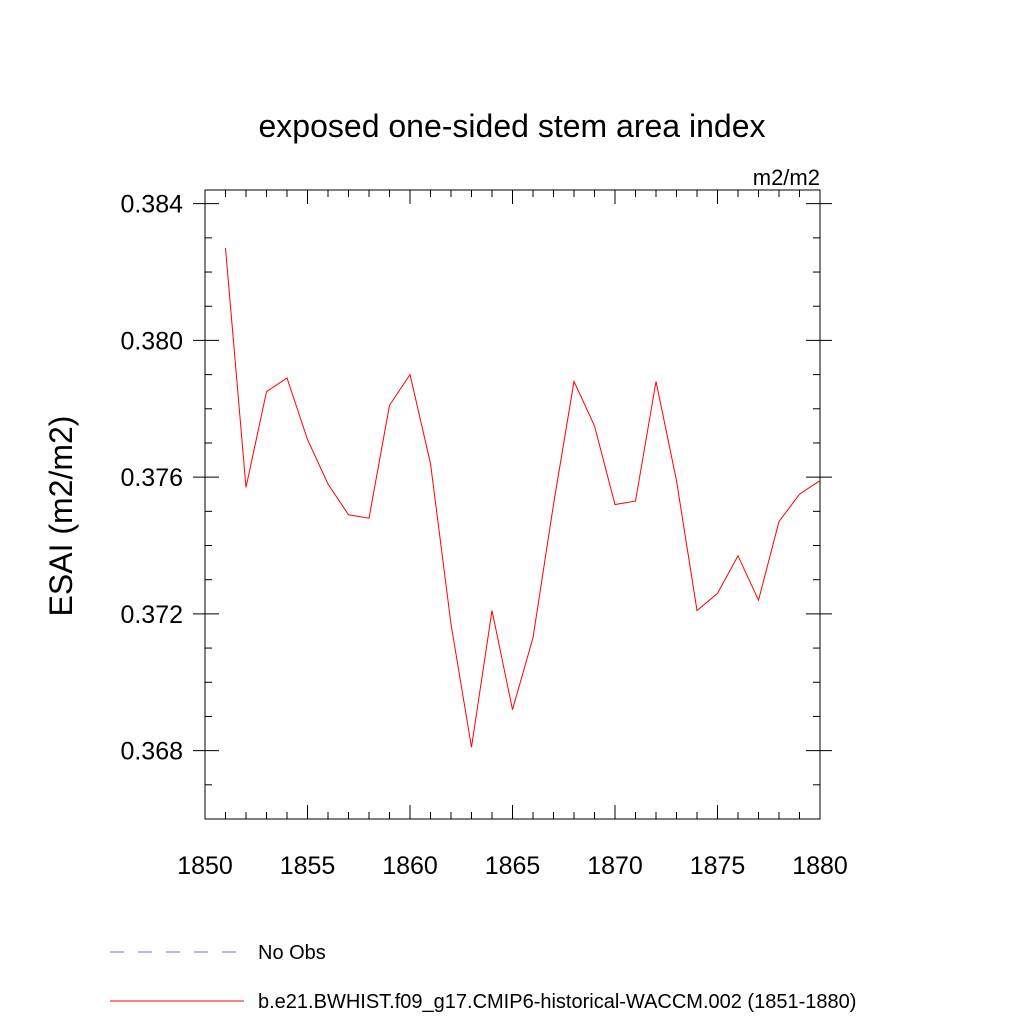  What do you see at coordinates (151, 478) in the screenshot?
I see `y-tick-label: 0.376` at bounding box center [151, 478].